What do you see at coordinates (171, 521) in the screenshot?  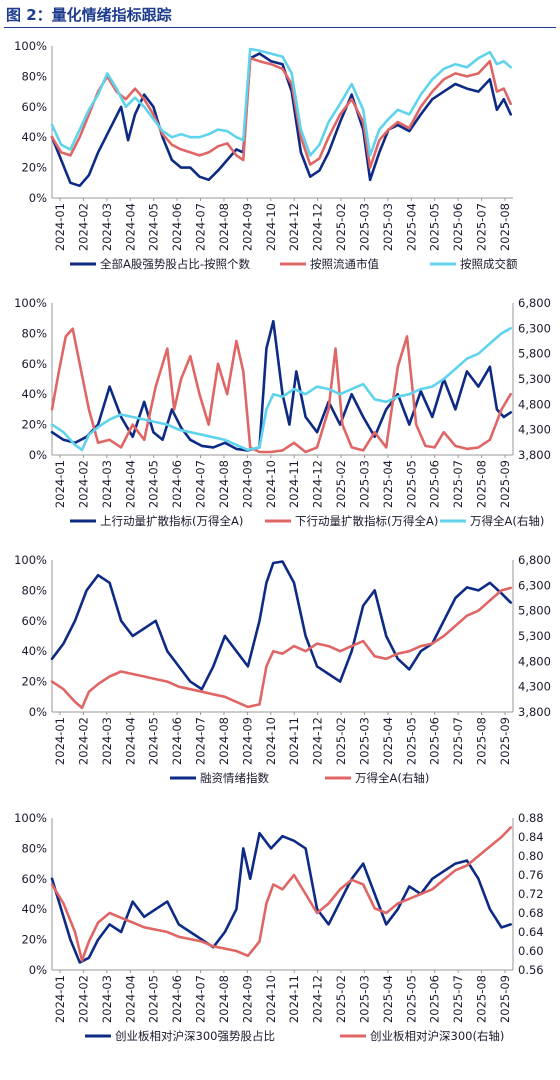 I see `legend-label: 上行动量扩散指标(万得全A)` at bounding box center [171, 521].